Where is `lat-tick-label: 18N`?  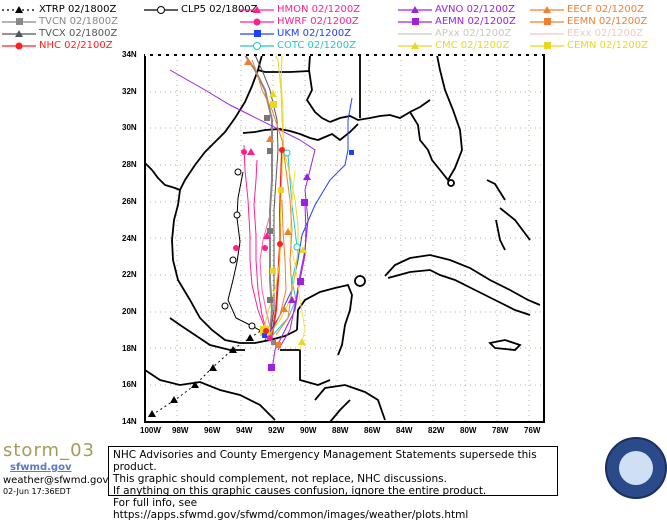
lat-tick-label: 18N is located at coordinates (129, 348).